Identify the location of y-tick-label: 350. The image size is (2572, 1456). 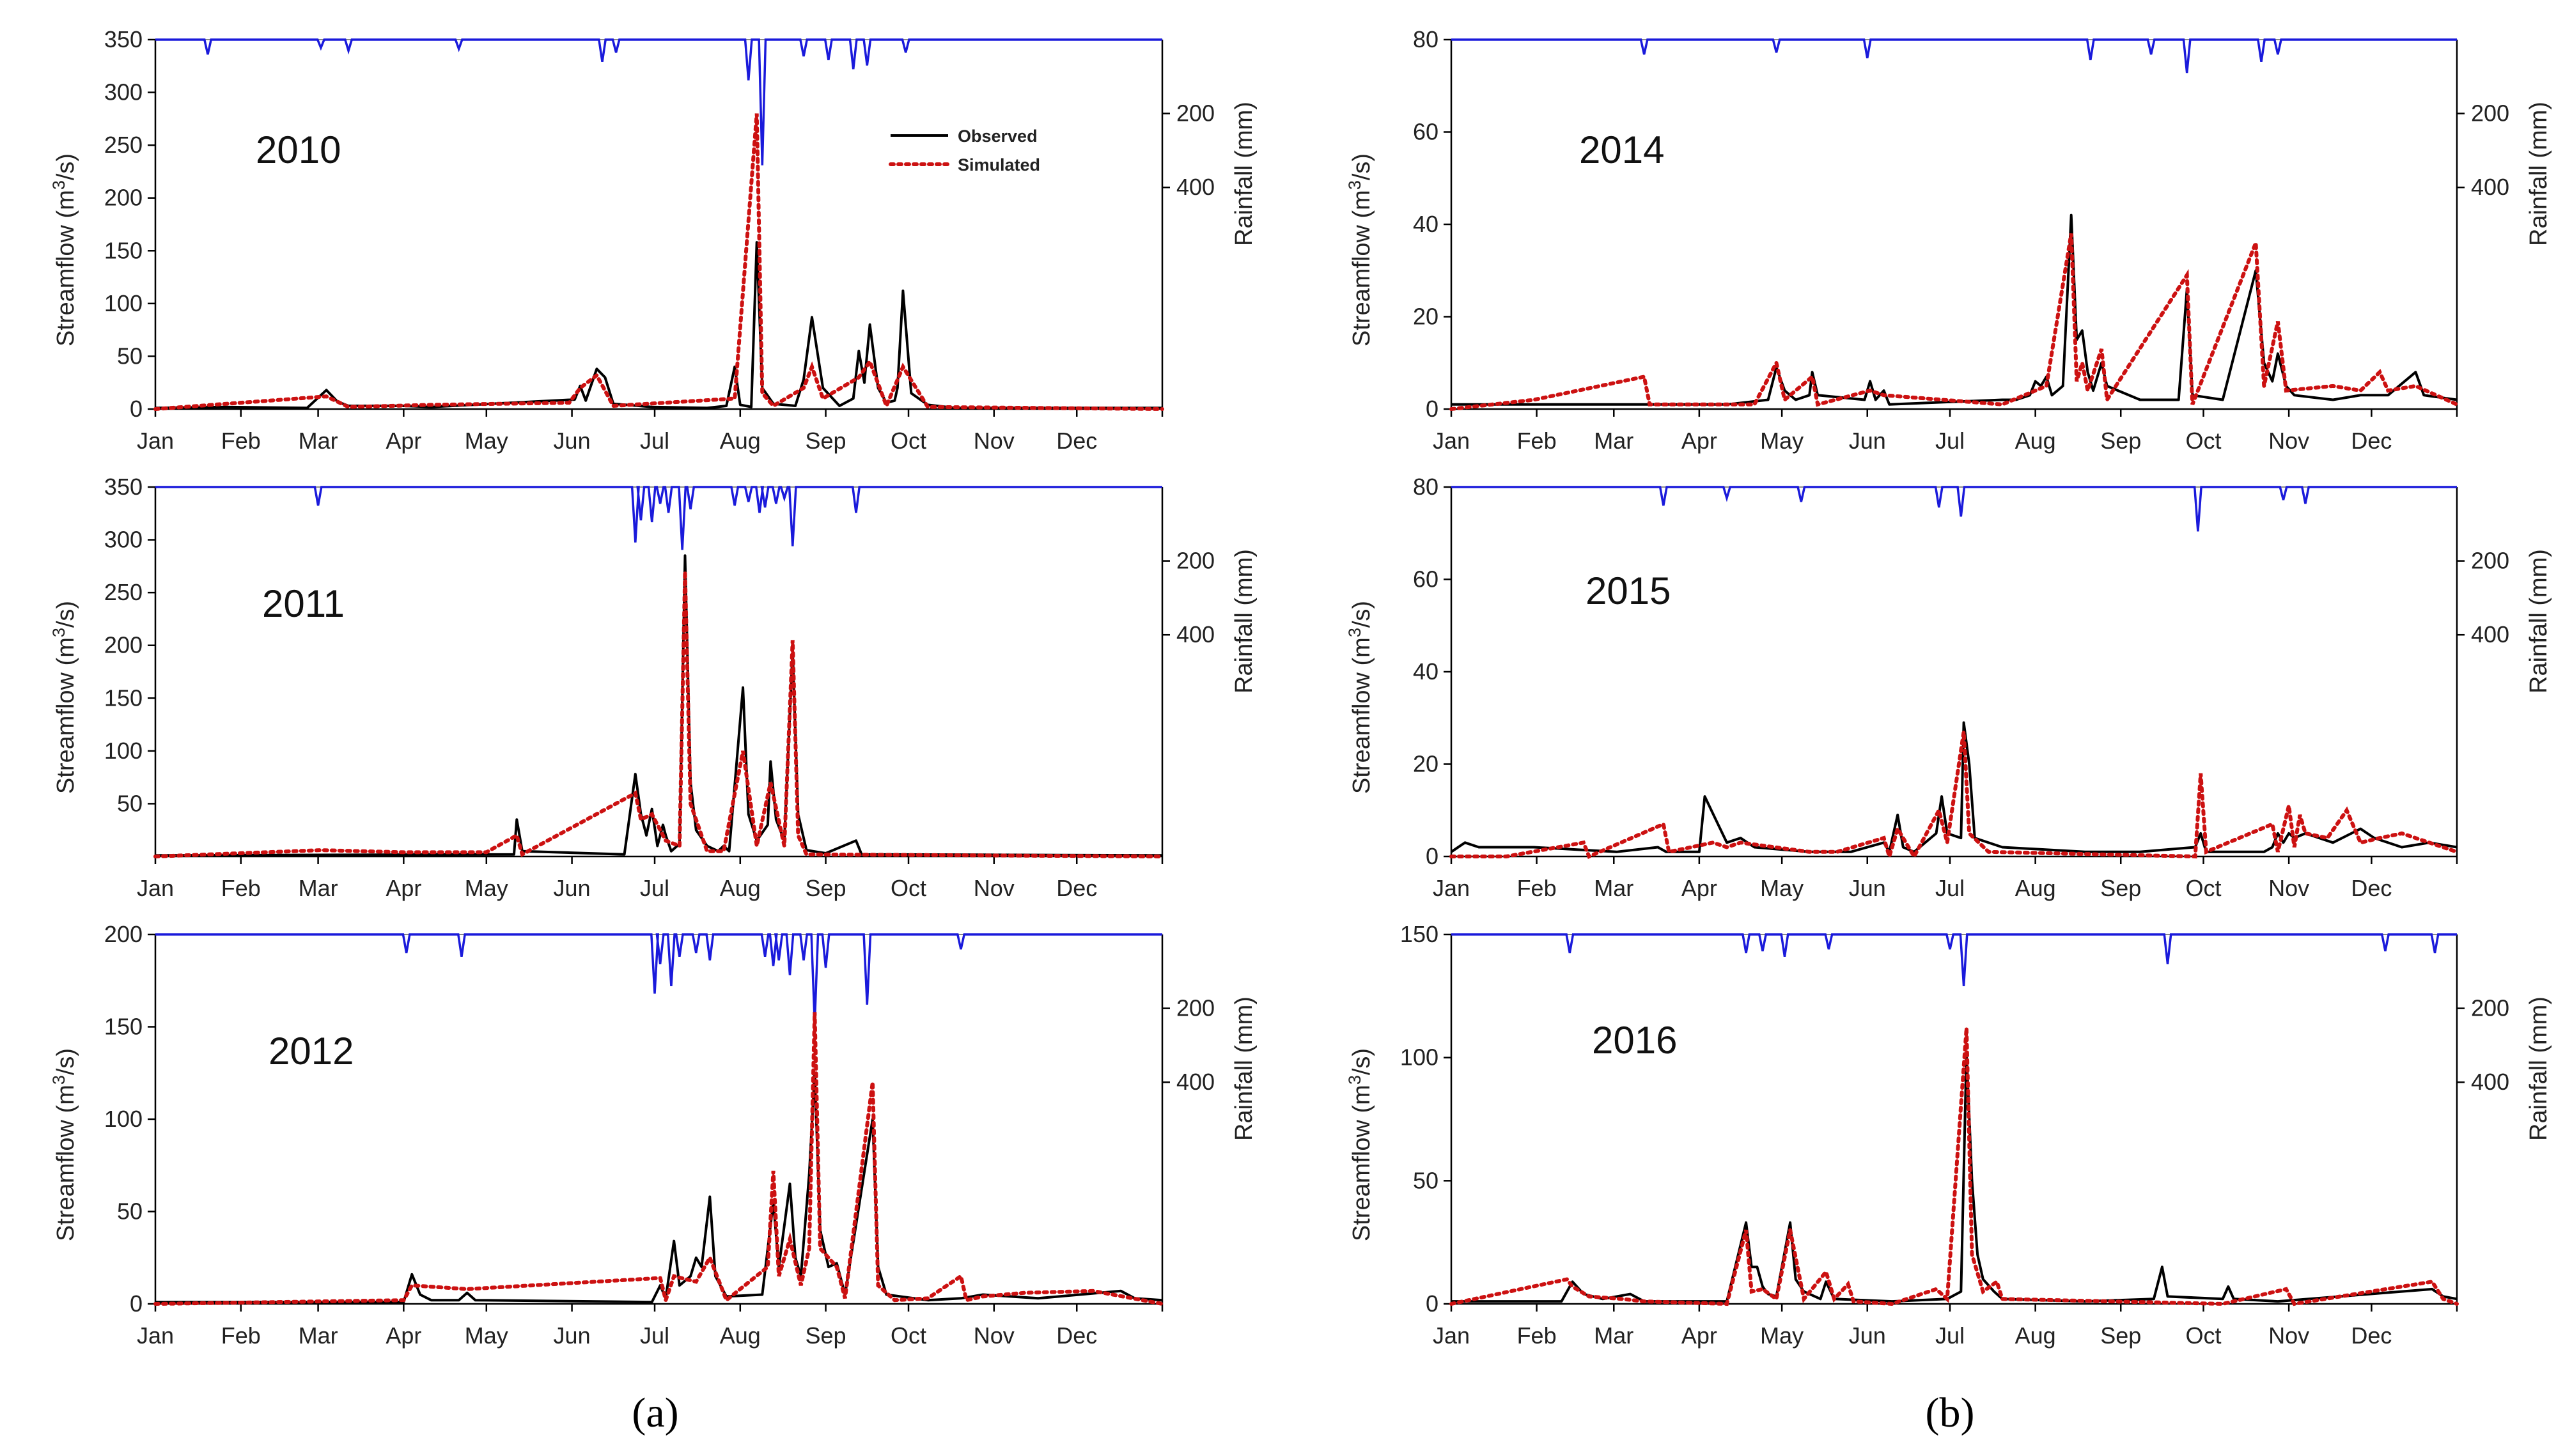
(123, 39).